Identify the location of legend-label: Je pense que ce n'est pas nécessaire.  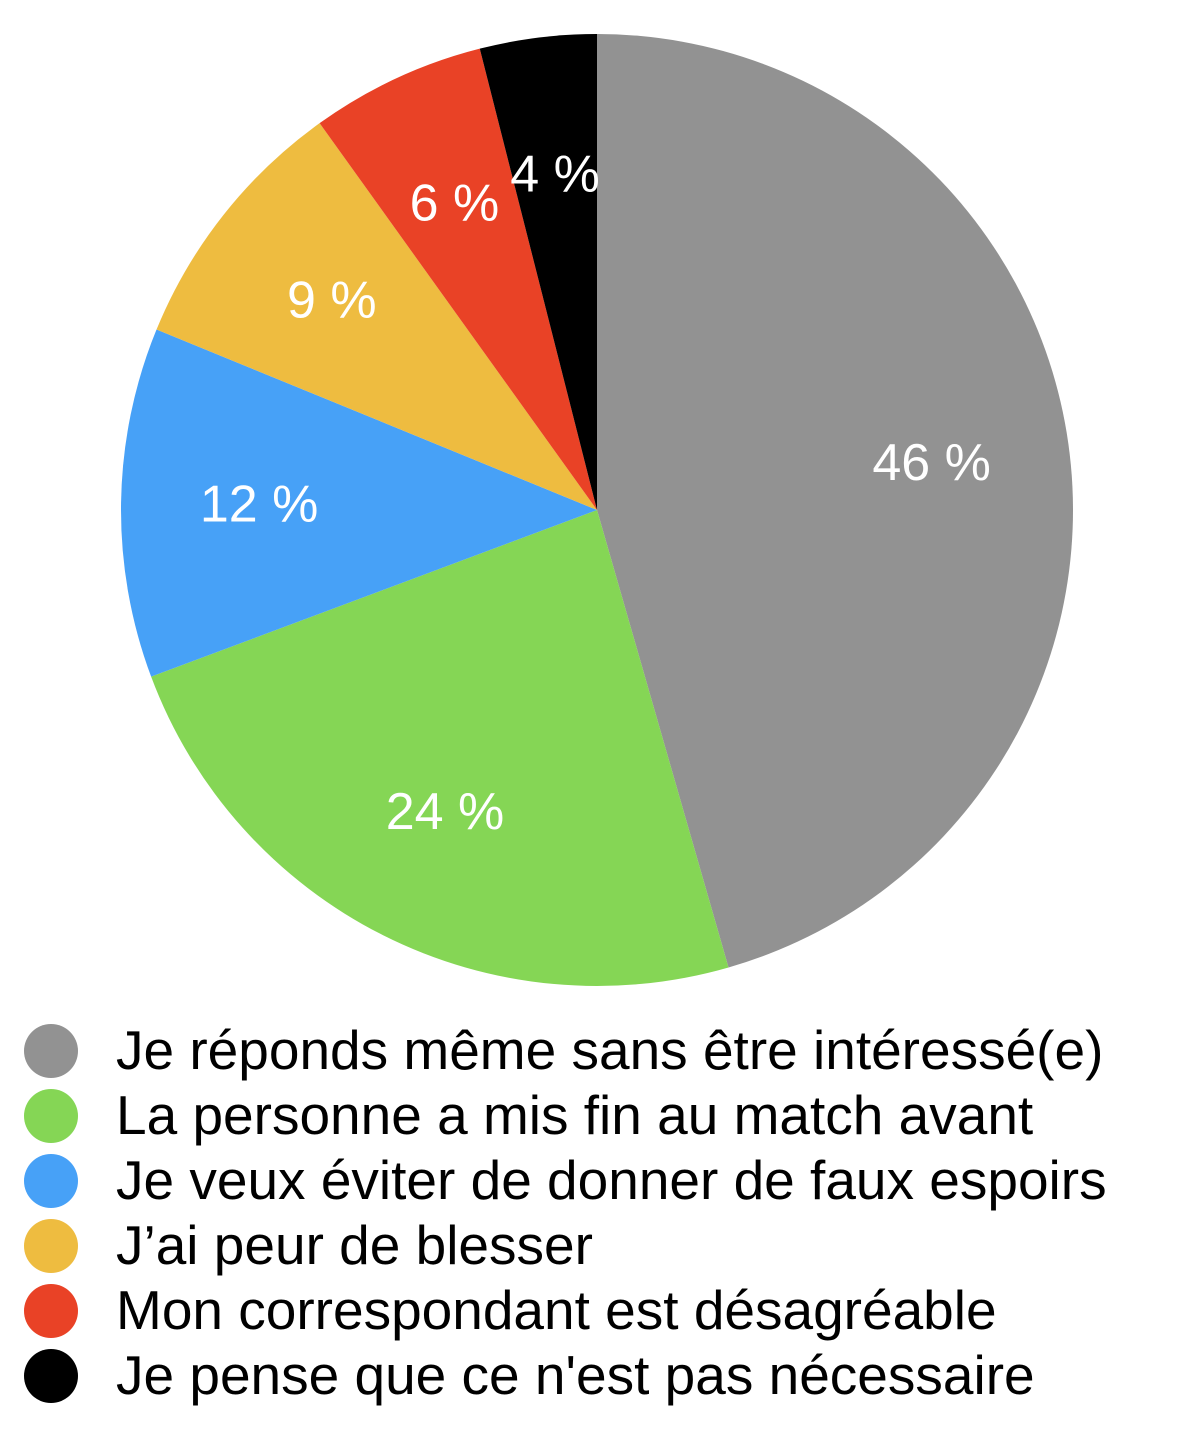
(575, 1375).